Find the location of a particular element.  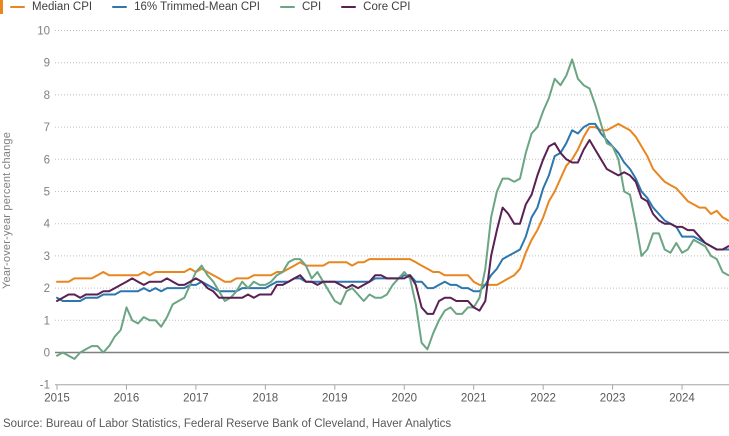

legend-item-median-cpi: Median CPI is located at coordinates (51, 7).